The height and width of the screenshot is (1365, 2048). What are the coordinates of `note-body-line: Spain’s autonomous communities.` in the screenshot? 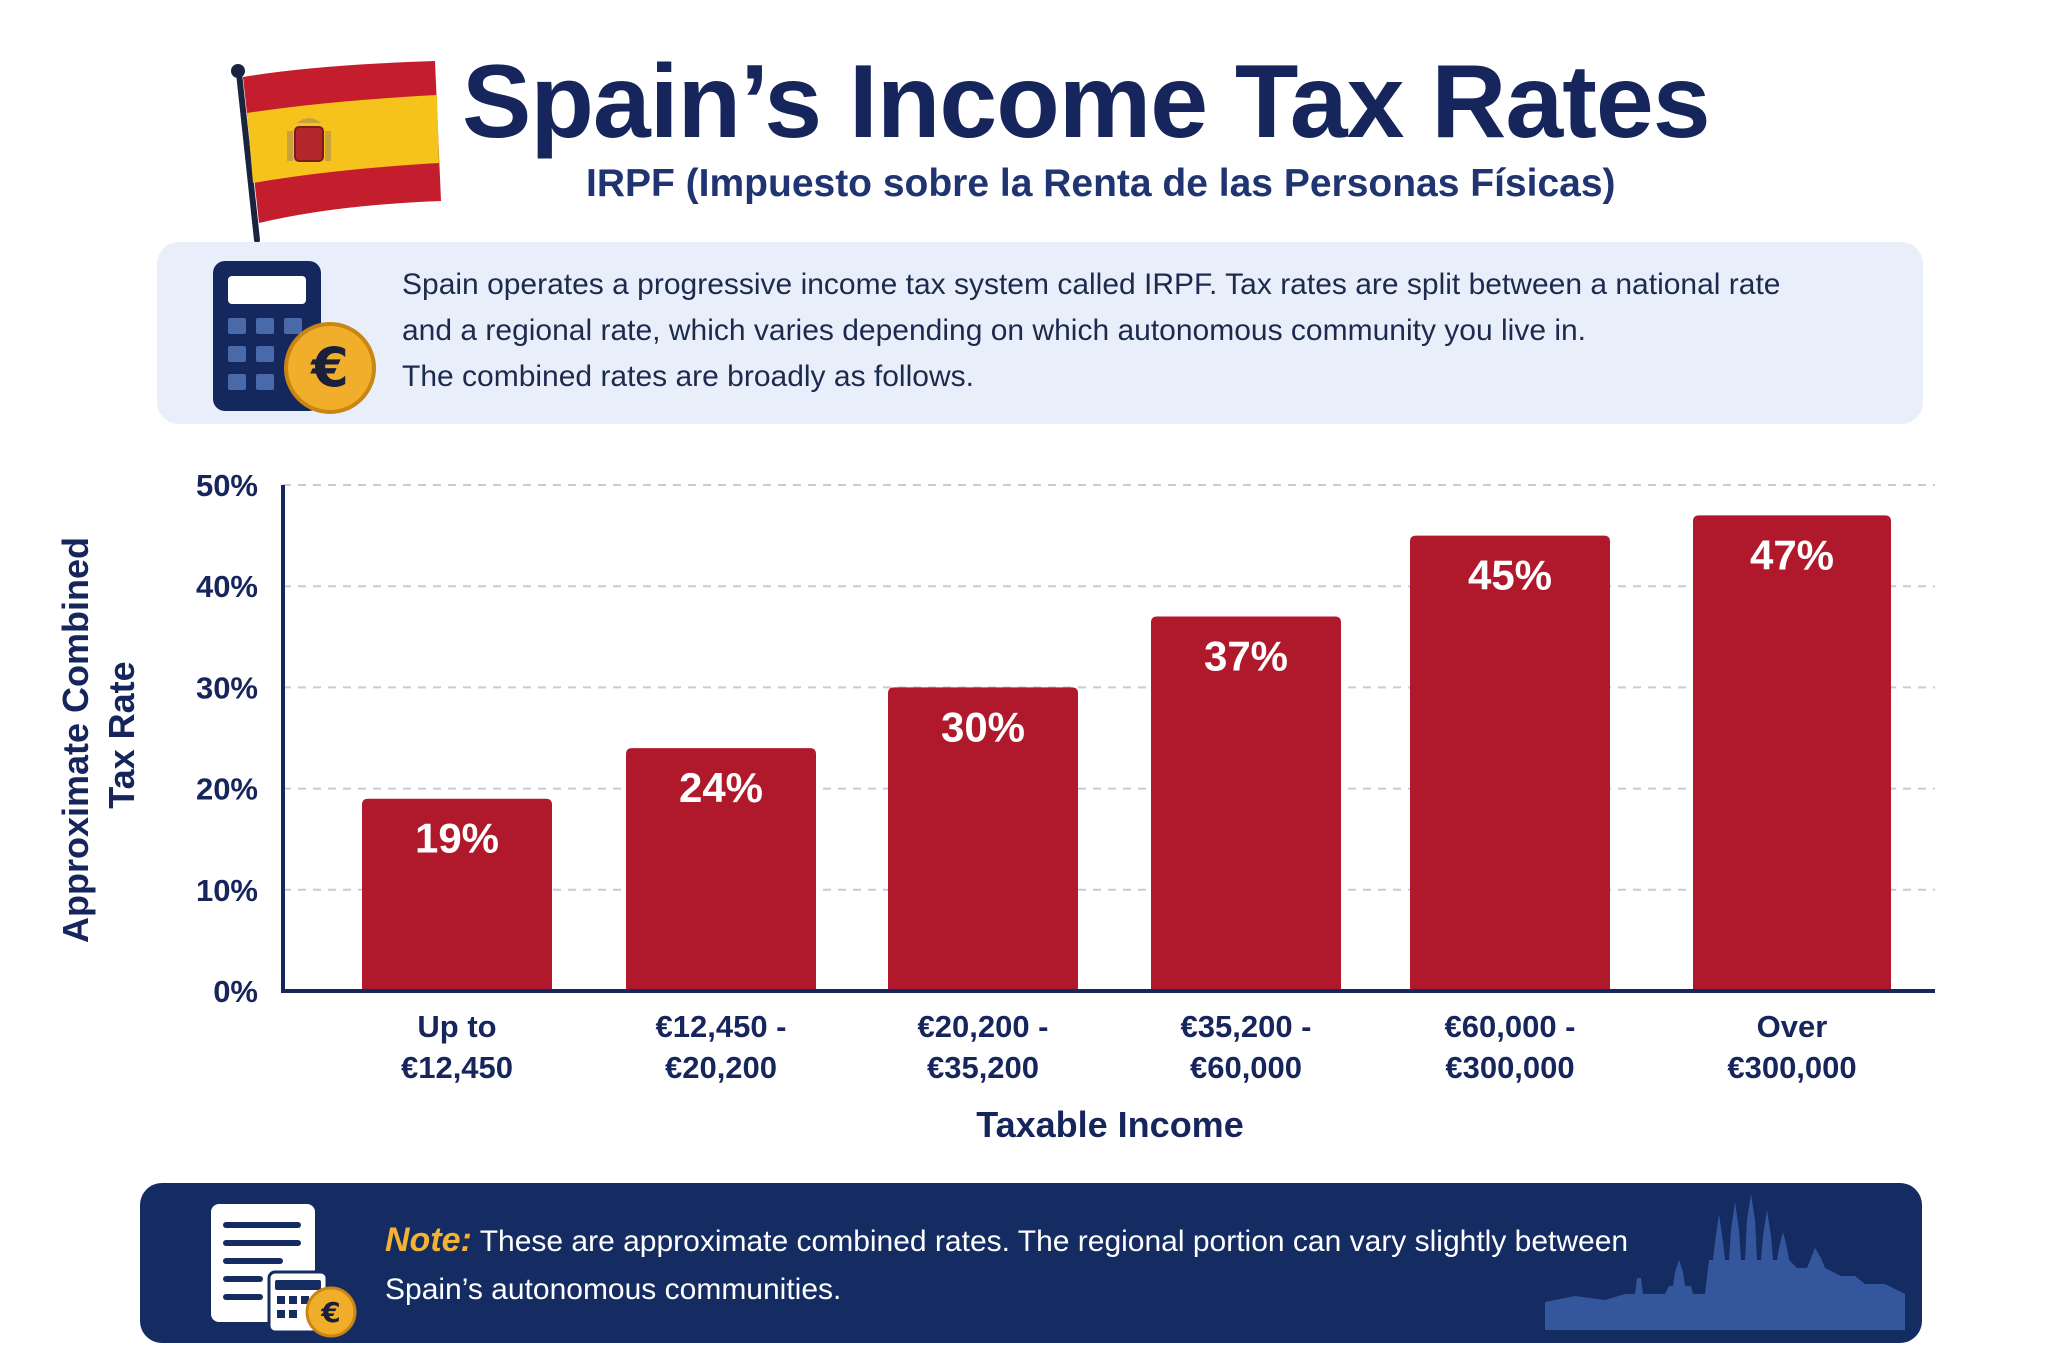 It's located at (613, 1289).